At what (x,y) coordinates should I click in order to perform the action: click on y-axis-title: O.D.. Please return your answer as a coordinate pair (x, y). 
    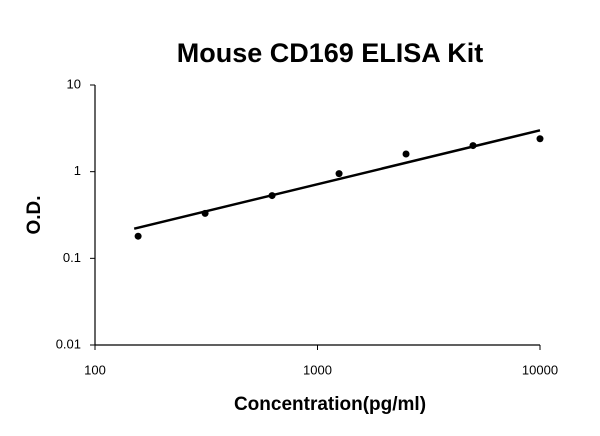
    Looking at the image, I should click on (34, 214).